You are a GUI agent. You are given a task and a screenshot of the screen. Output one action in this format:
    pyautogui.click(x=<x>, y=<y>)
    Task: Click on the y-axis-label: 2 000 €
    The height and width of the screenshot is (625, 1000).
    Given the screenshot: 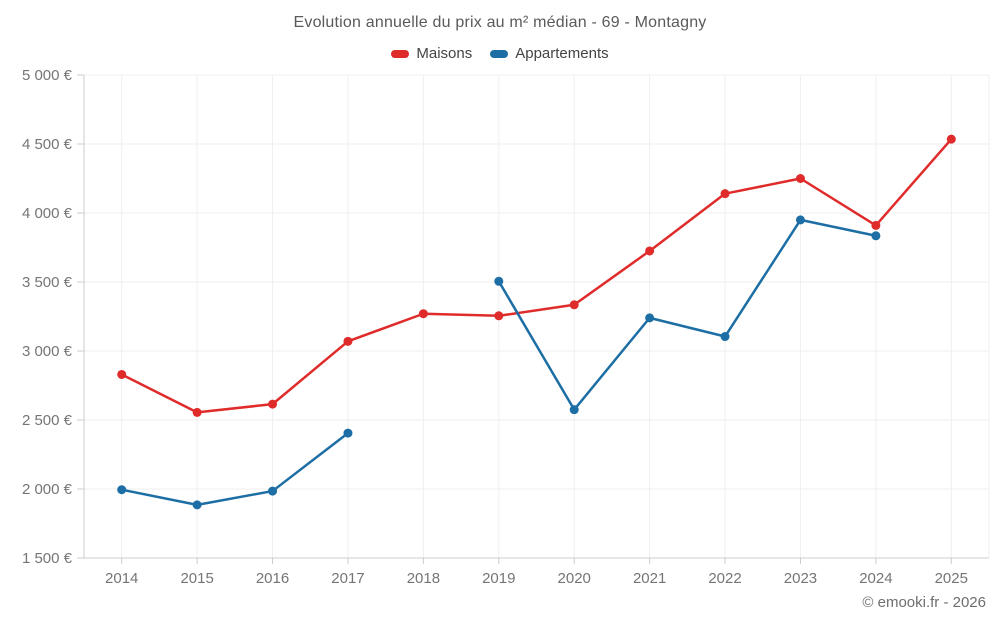 What is the action you would take?
    pyautogui.click(x=47, y=489)
    